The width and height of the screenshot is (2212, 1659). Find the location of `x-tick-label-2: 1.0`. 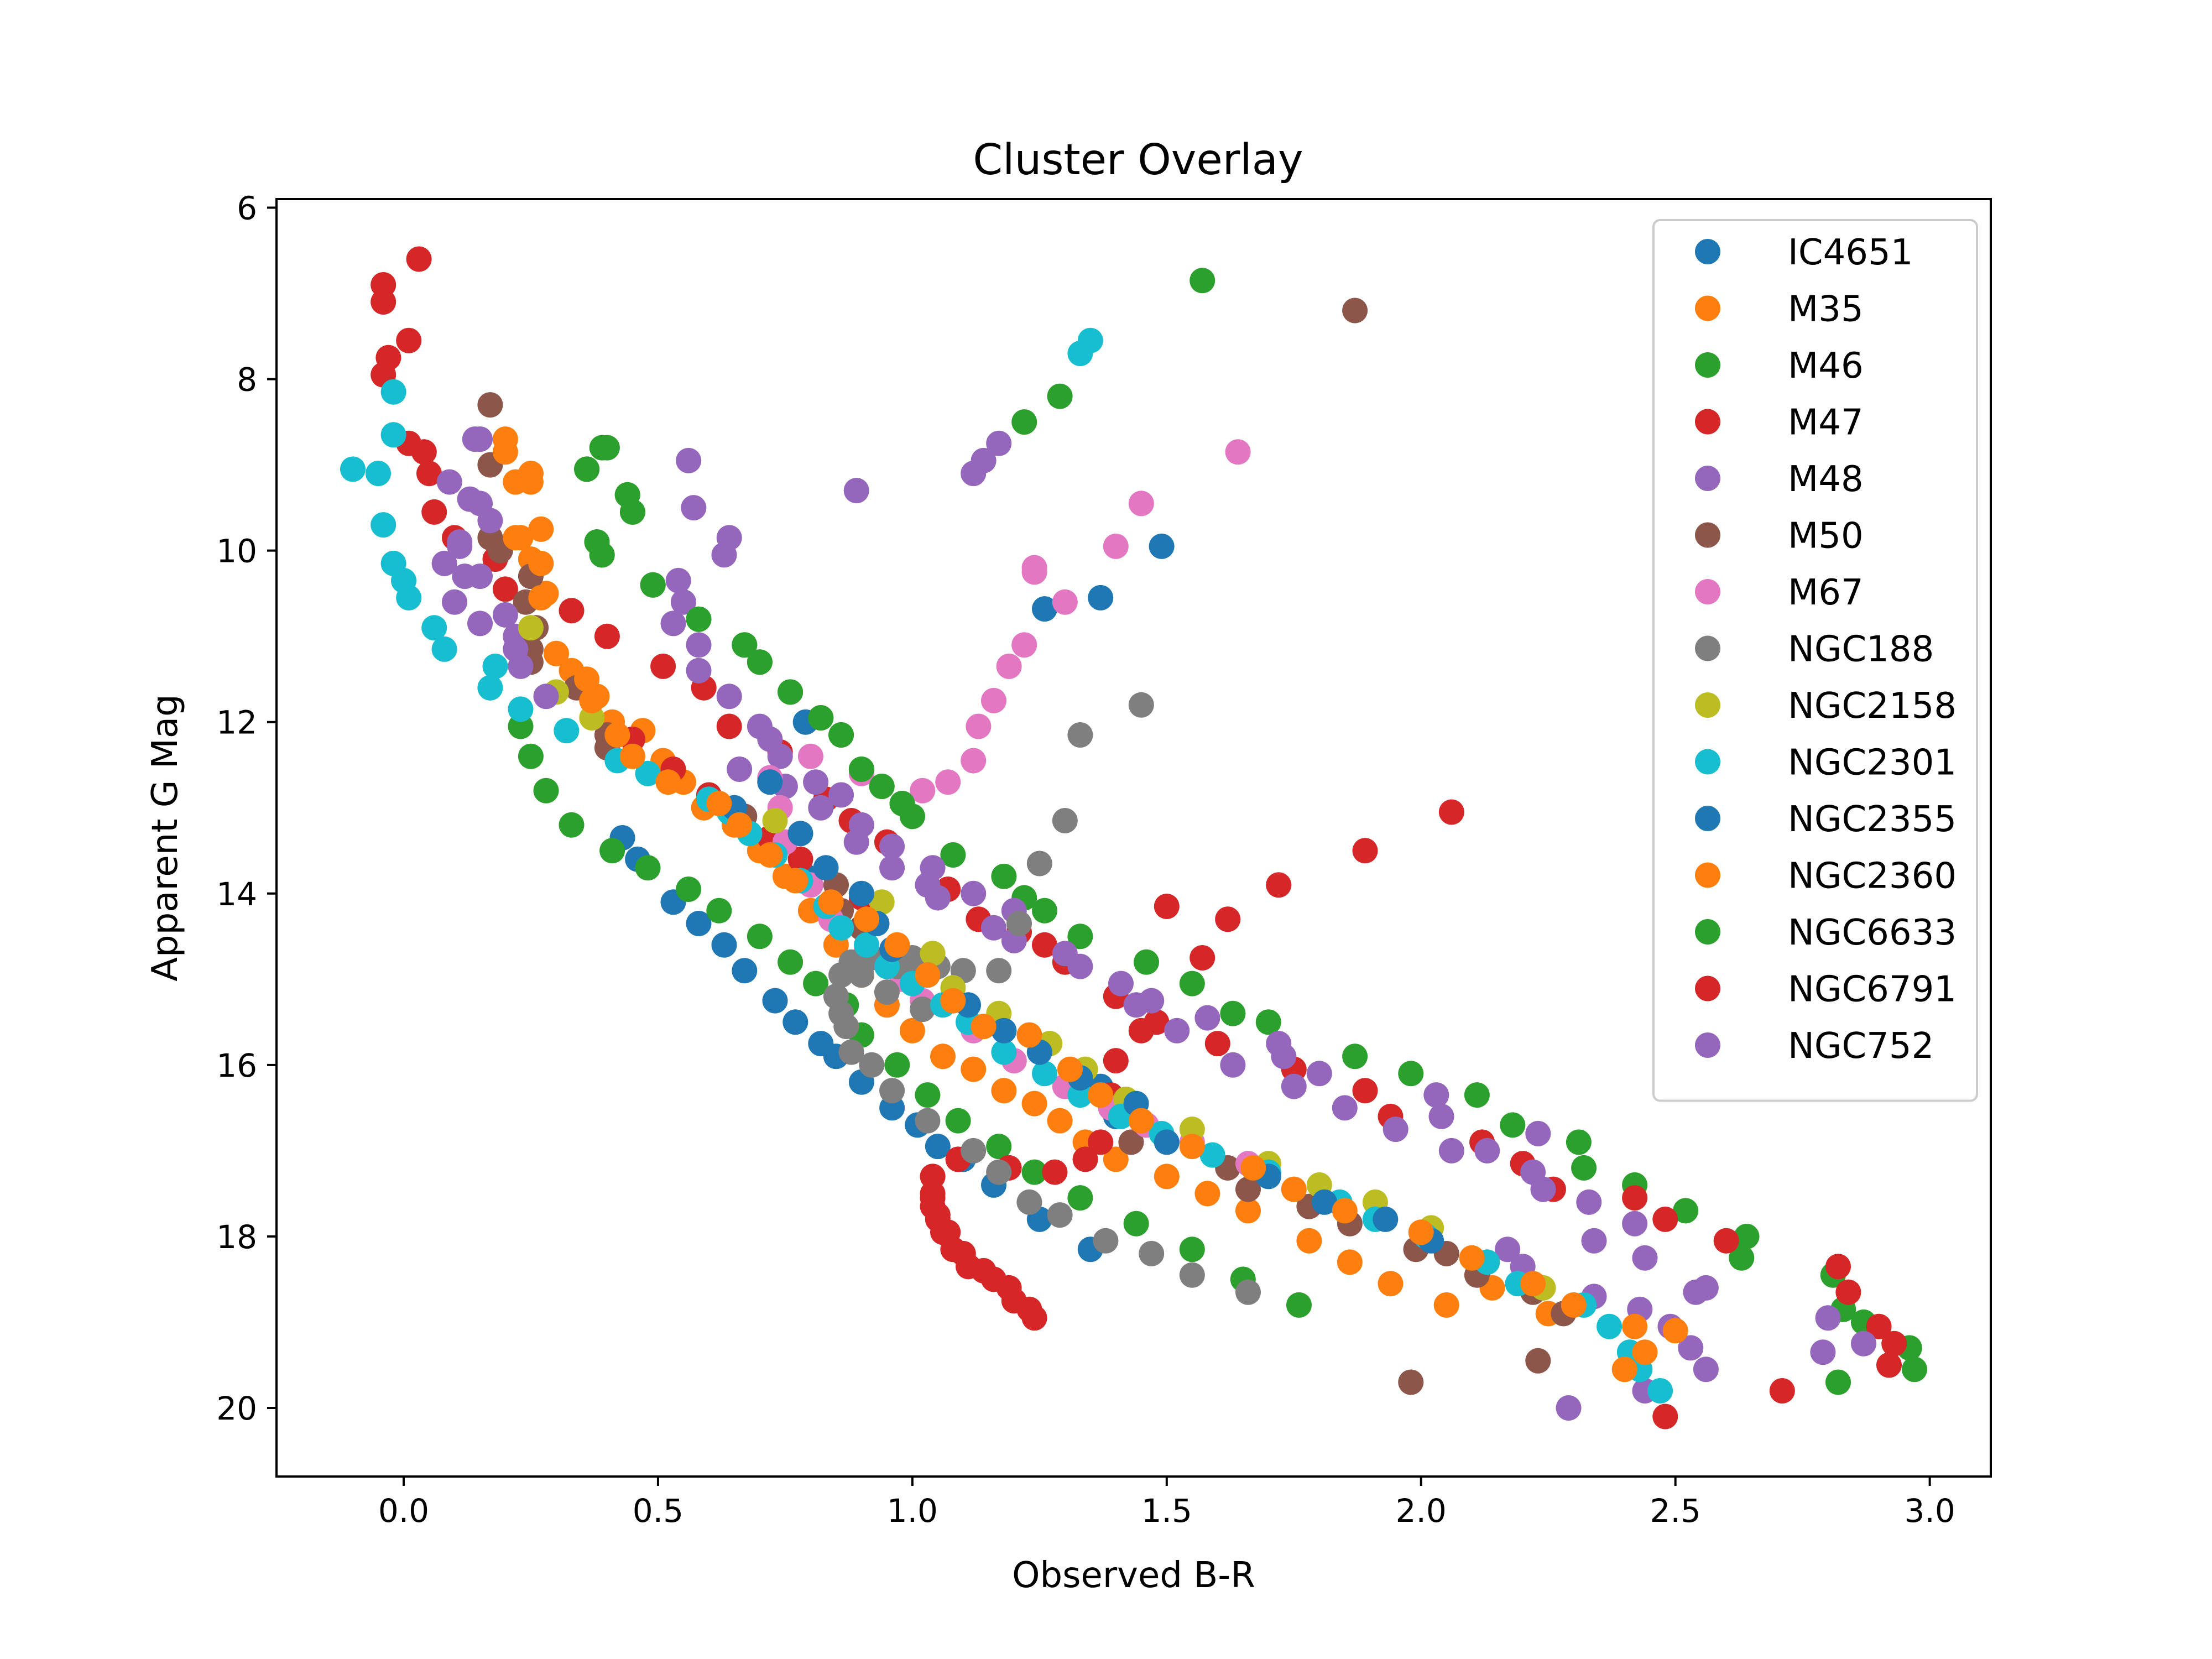

x-tick-label-2: 1.0 is located at coordinates (913, 1511).